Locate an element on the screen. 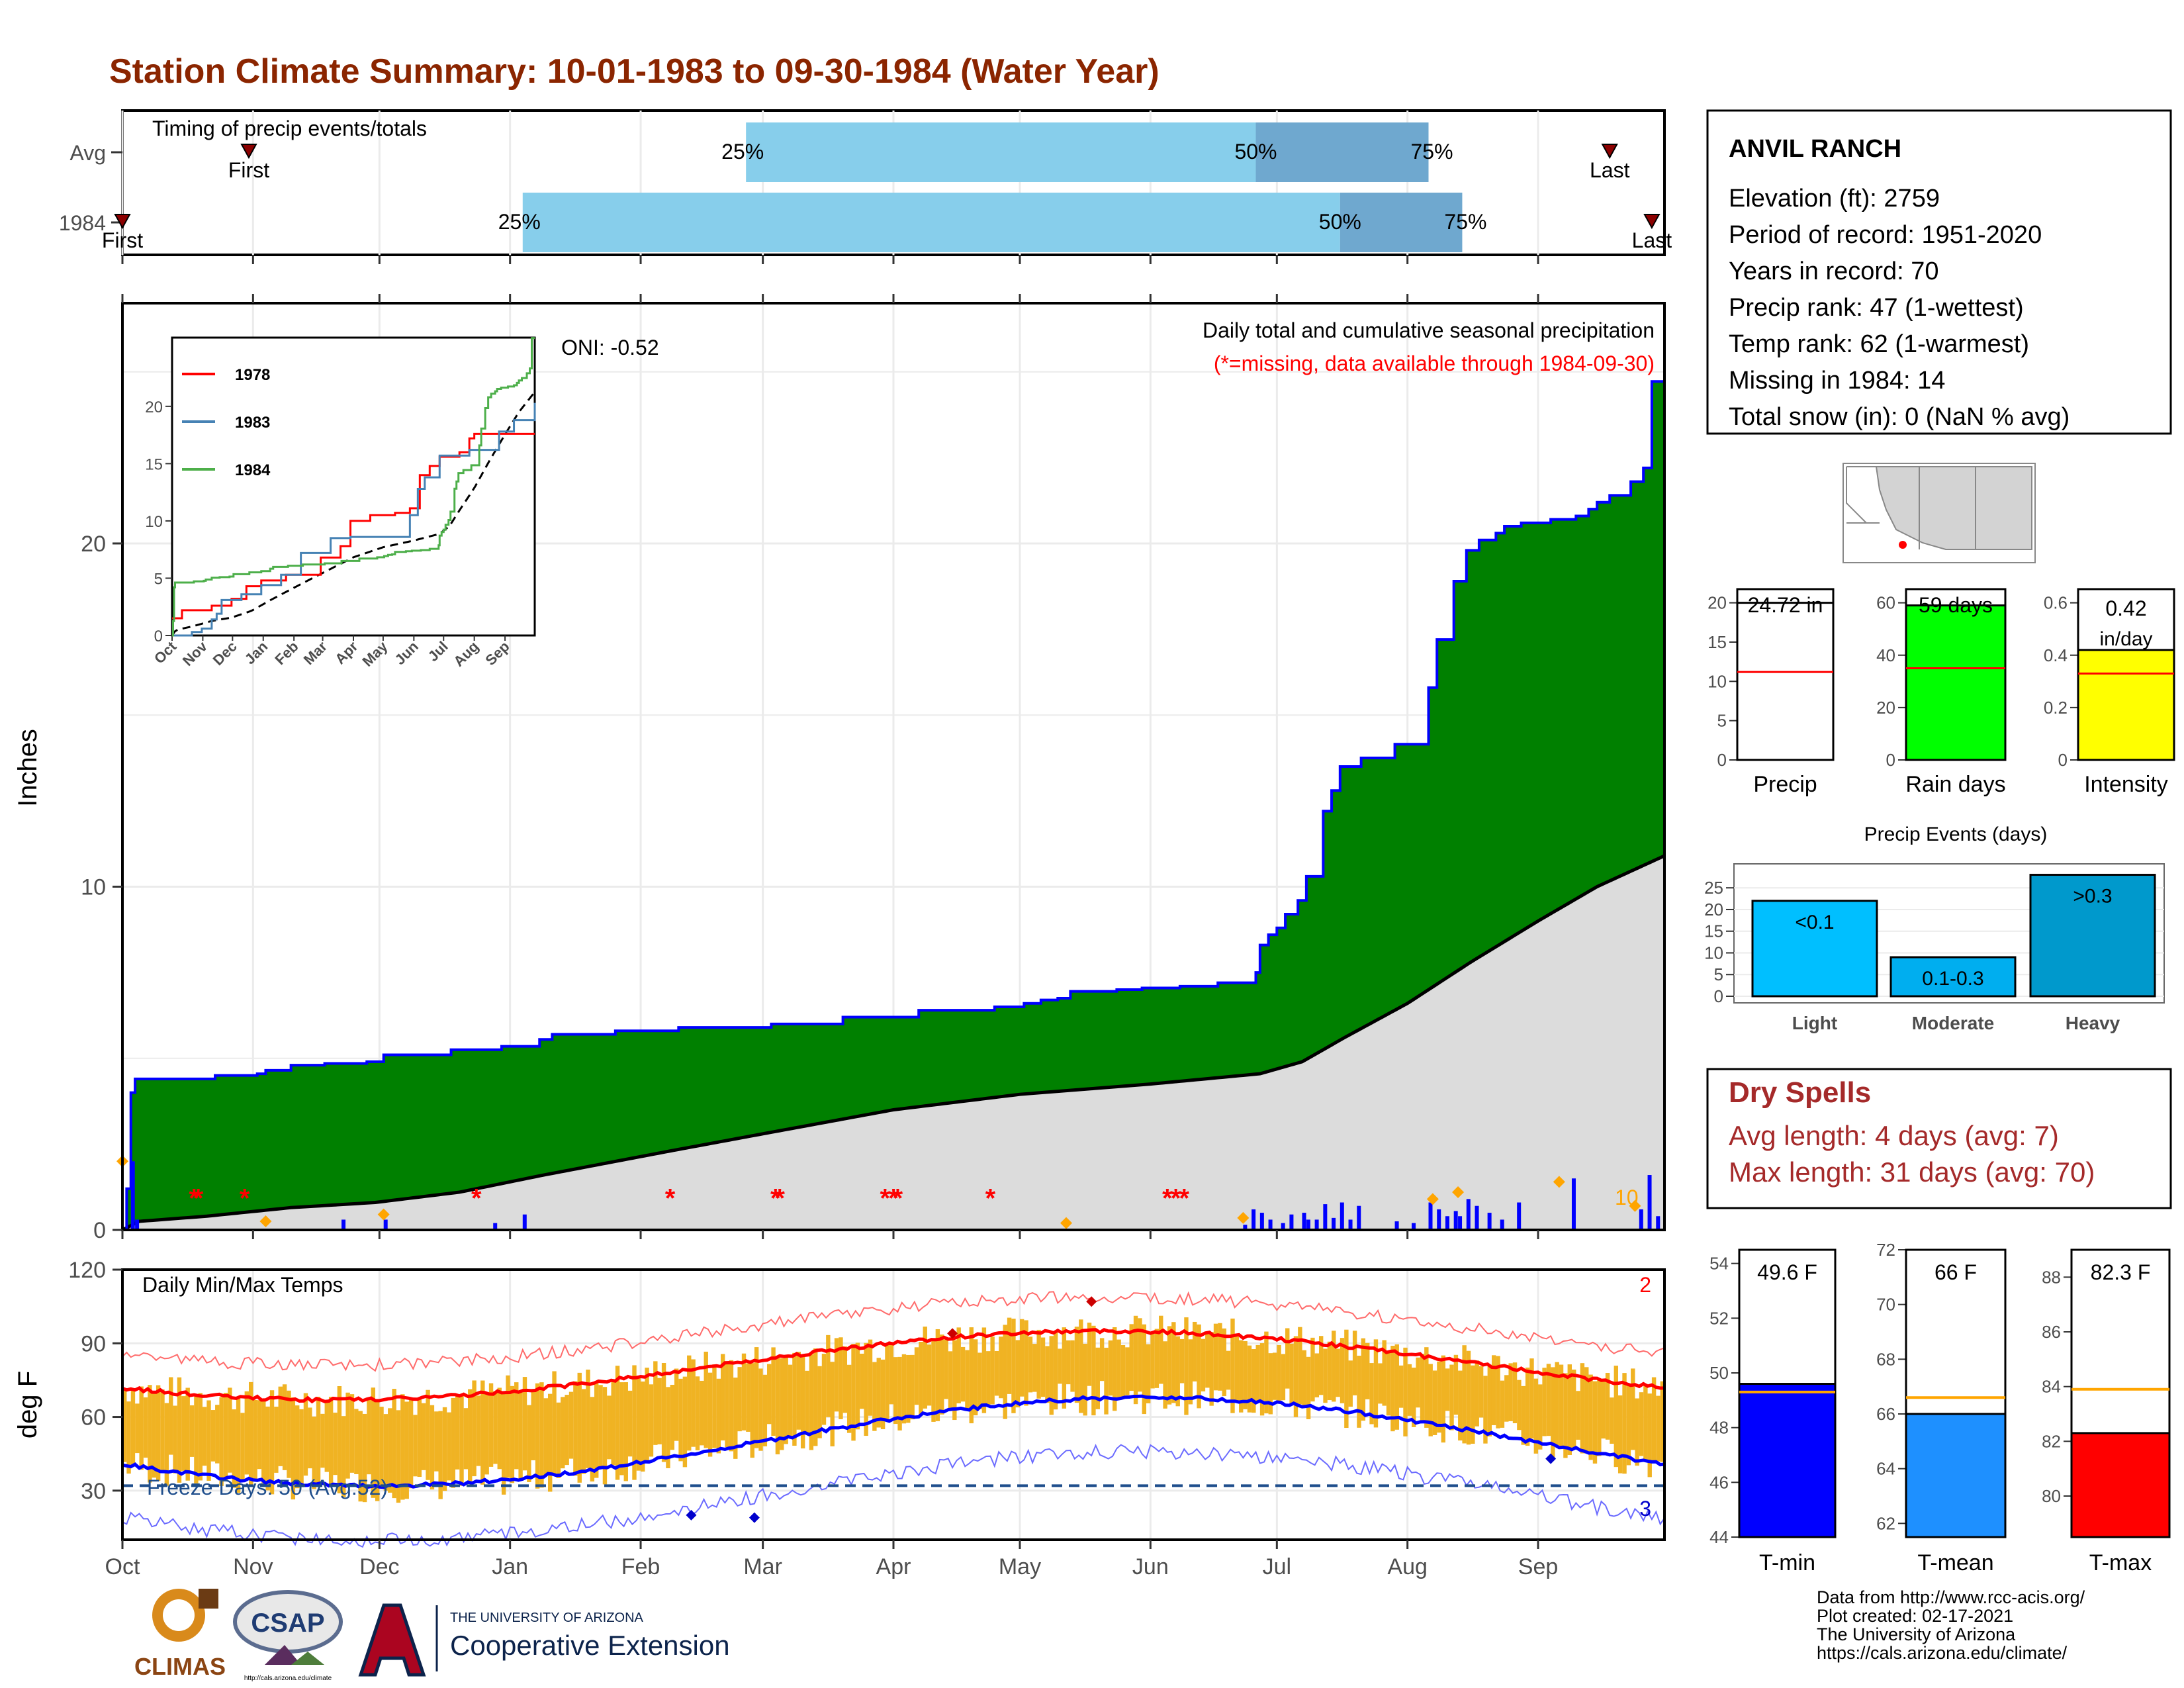 This screenshot has height=1688, width=2184. inset-legend-label: 1984 is located at coordinates (253, 470).